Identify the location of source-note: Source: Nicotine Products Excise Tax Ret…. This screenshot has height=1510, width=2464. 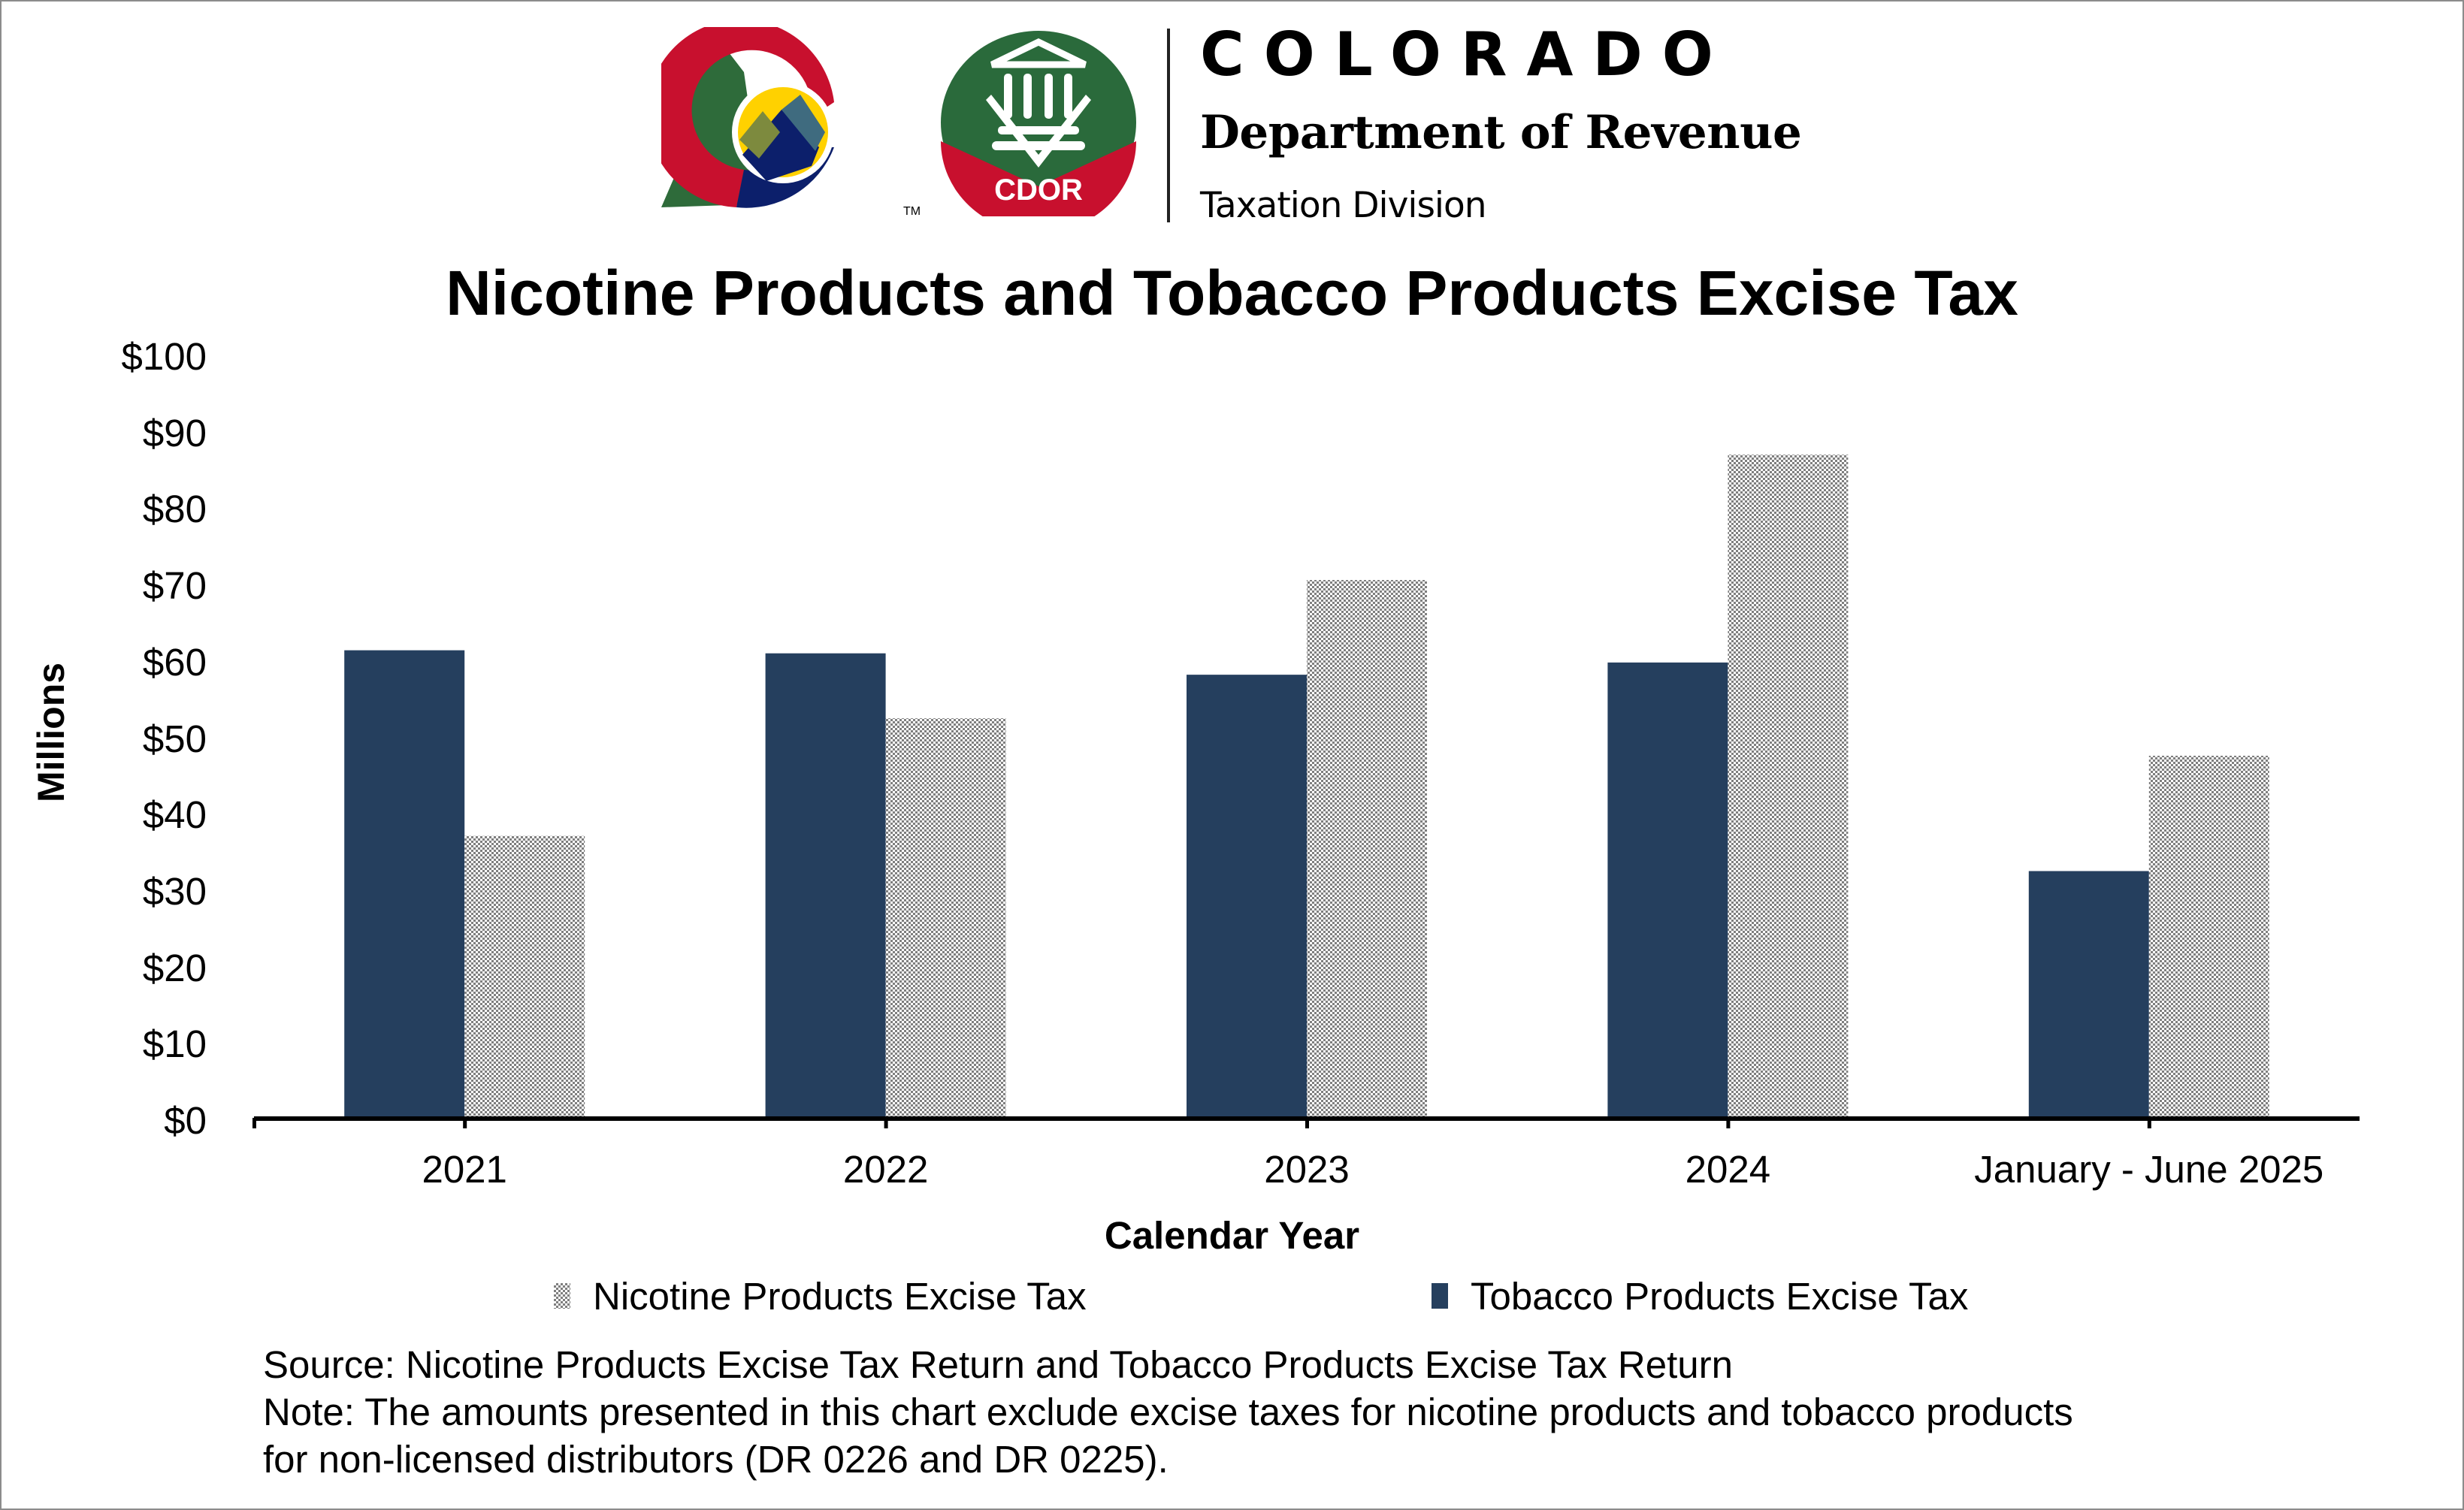
(998, 1364).